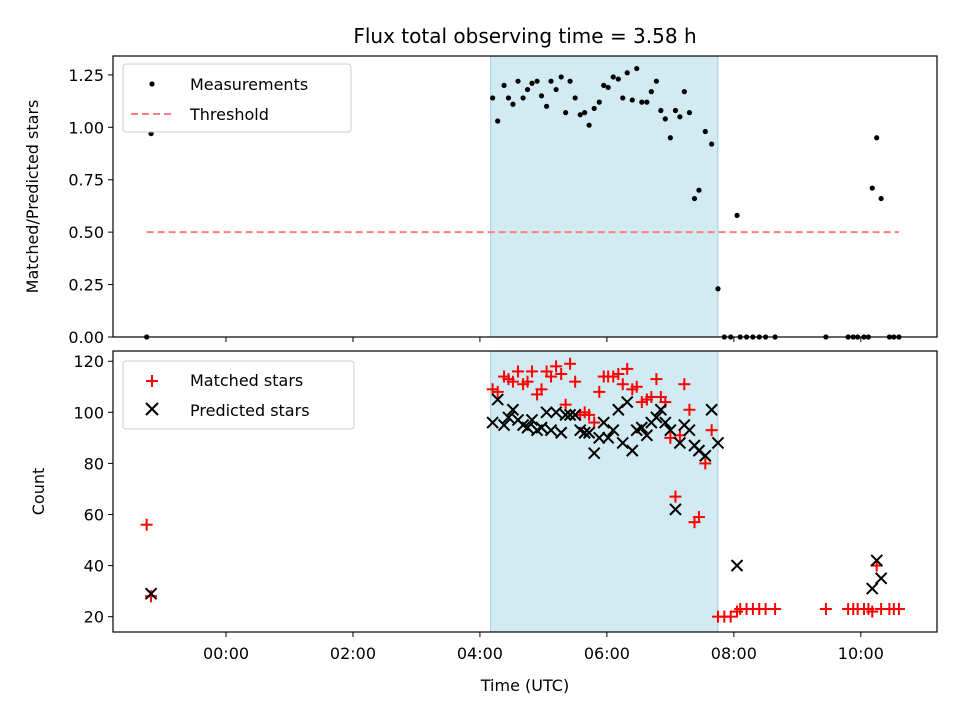 The width and height of the screenshot is (960, 720). Describe the element at coordinates (152, 409) in the screenshot. I see `legend-predicted-marker` at that location.